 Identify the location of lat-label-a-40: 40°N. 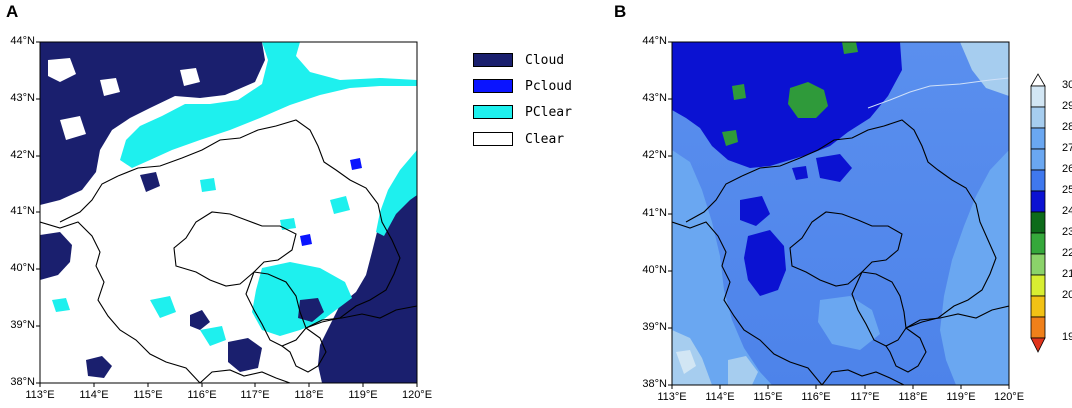
(22, 268).